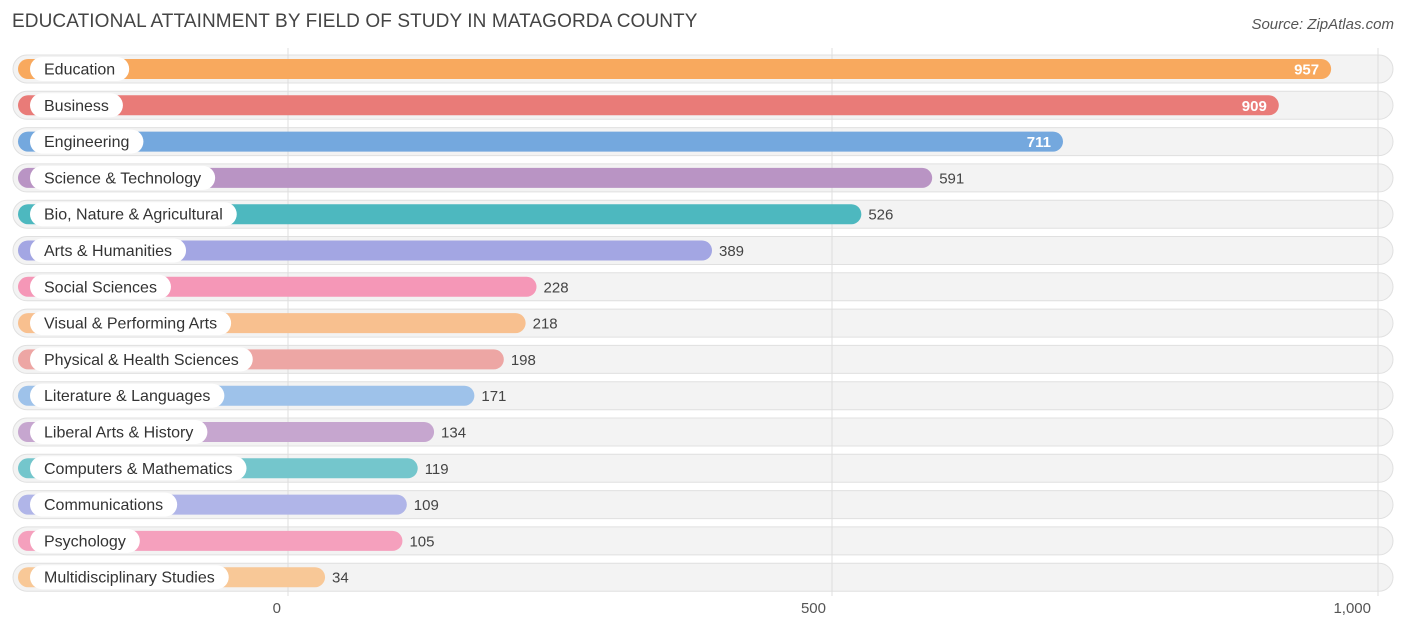  What do you see at coordinates (545, 324) in the screenshot?
I see `value-label: 218` at bounding box center [545, 324].